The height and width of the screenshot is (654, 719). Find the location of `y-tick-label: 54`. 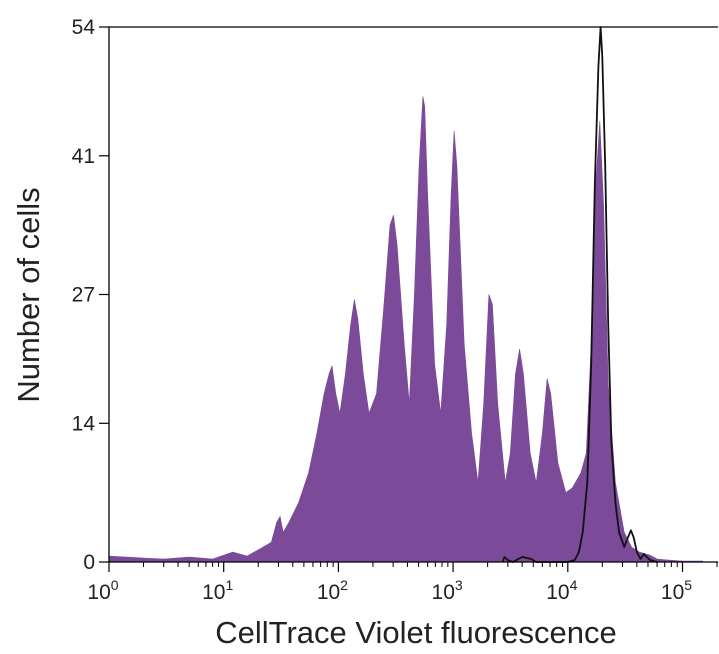

y-tick-label: 54 is located at coordinates (84, 27).